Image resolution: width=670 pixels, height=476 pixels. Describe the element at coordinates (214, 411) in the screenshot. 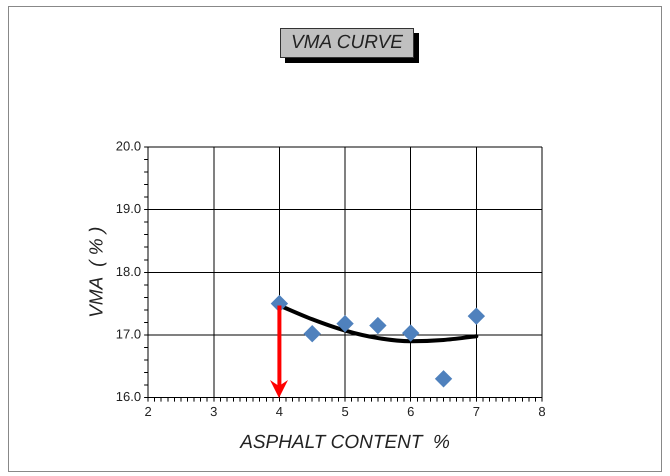

I see `x-tick-label: 3` at that location.